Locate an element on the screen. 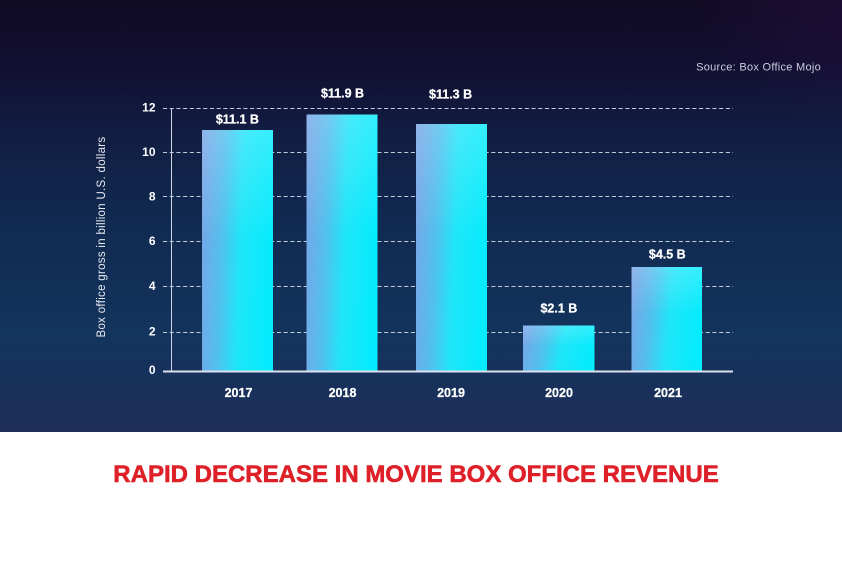 This screenshot has height=561, width=842. svg-text: 10 is located at coordinates (149, 152).